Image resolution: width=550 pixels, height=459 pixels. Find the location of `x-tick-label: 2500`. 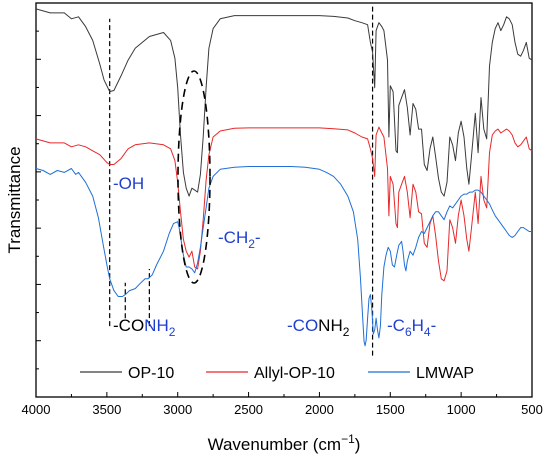

x-tick-label: 2500 is located at coordinates (248, 409).